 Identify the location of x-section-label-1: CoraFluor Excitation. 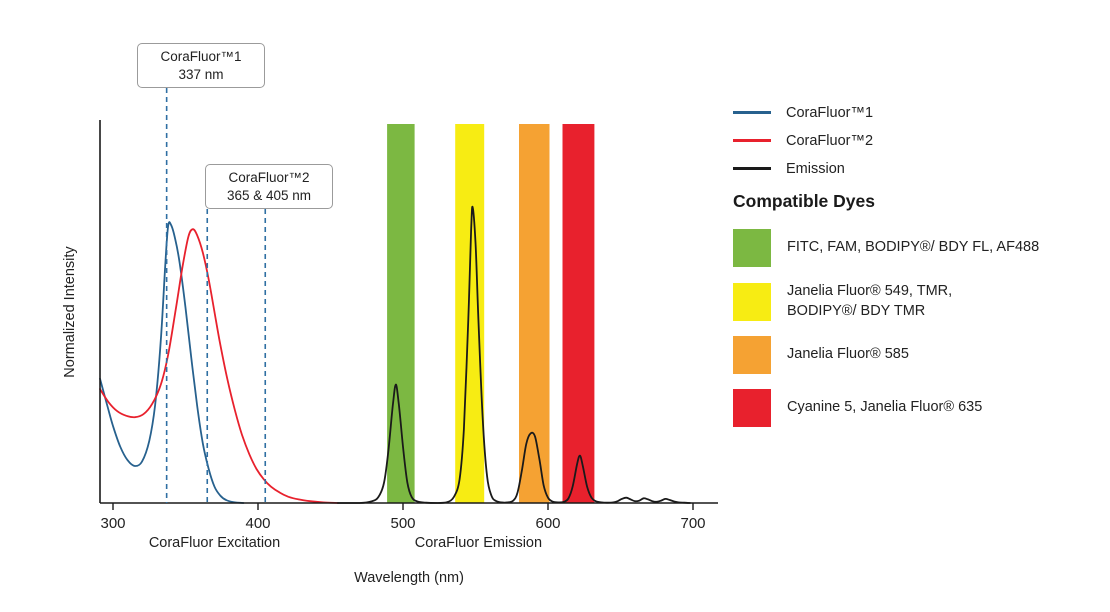
(214, 543).